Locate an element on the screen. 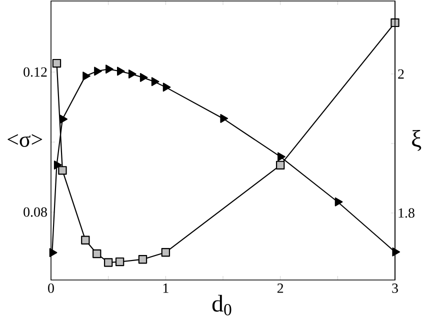  x-axis-title: d$_{0}$ is located at coordinates (222, 305).